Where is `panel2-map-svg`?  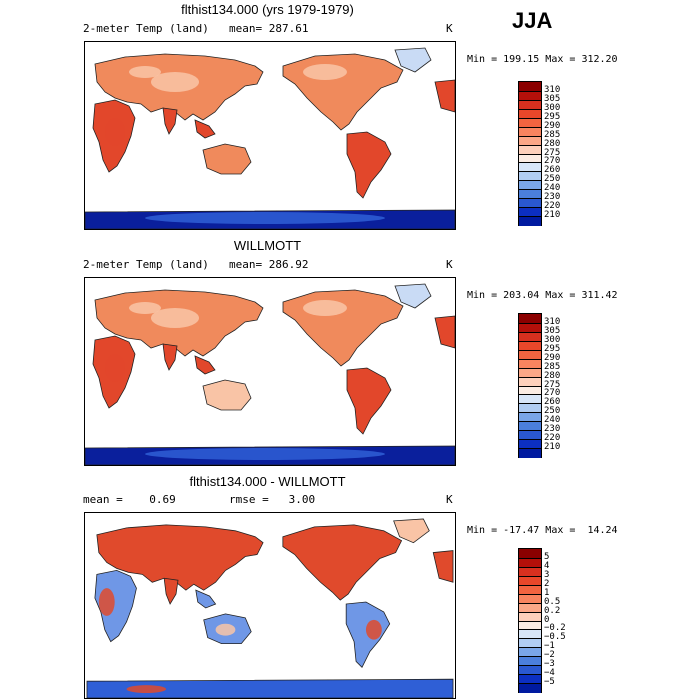
panel2-map-svg is located at coordinates (270, 374).